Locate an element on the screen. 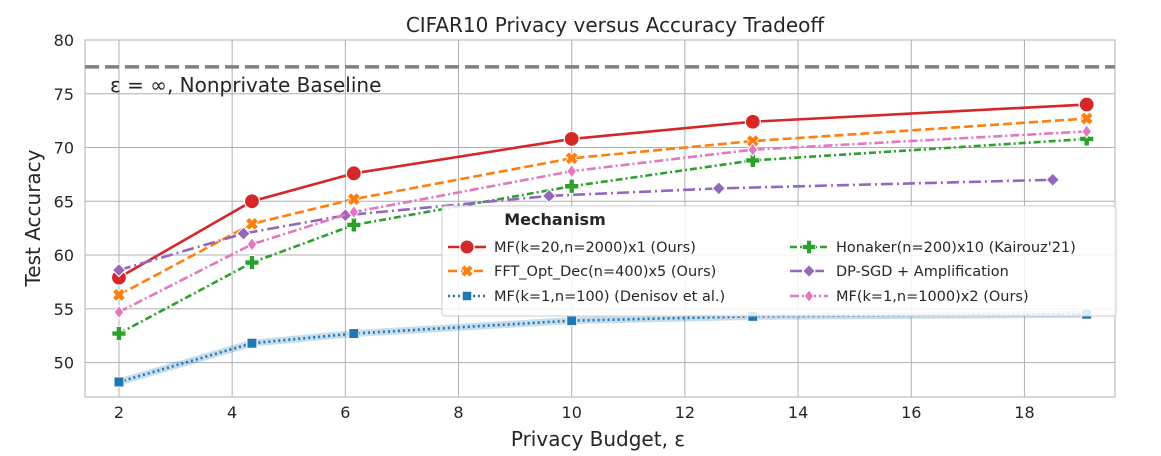 The width and height of the screenshot is (1161, 456). legend-item: Honaker(n=200)x10 (Kairouz'21) is located at coordinates (933, 247).